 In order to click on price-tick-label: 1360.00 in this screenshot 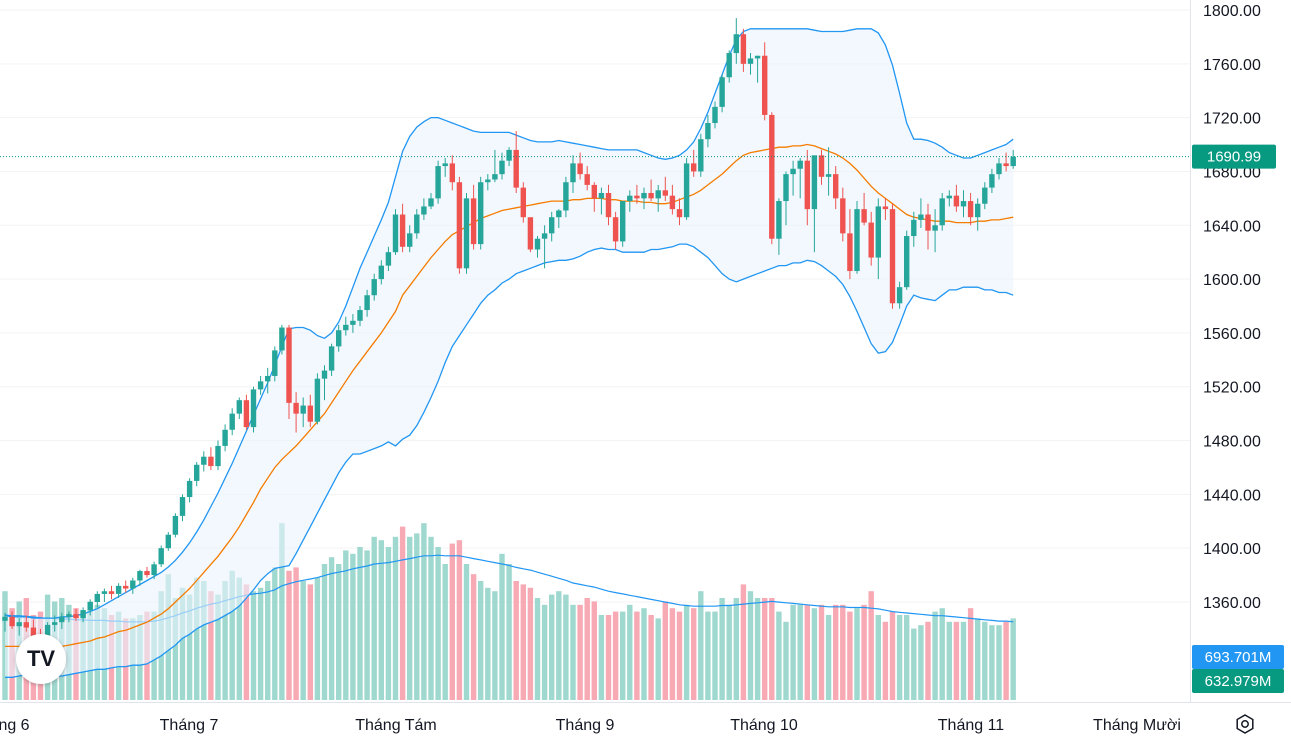, I will do `click(1232, 603)`.